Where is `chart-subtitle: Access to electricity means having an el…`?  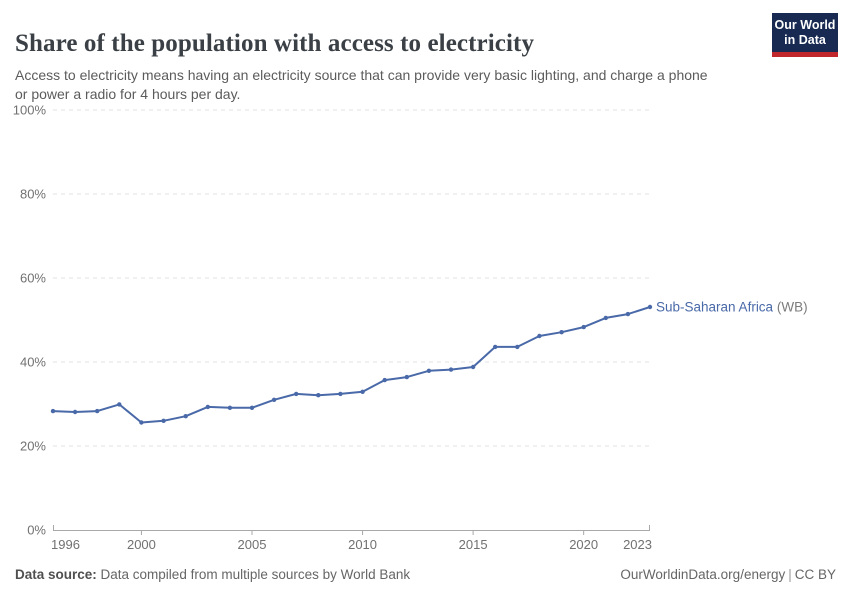 chart-subtitle: Access to electricity means having an el… is located at coordinates (361, 84).